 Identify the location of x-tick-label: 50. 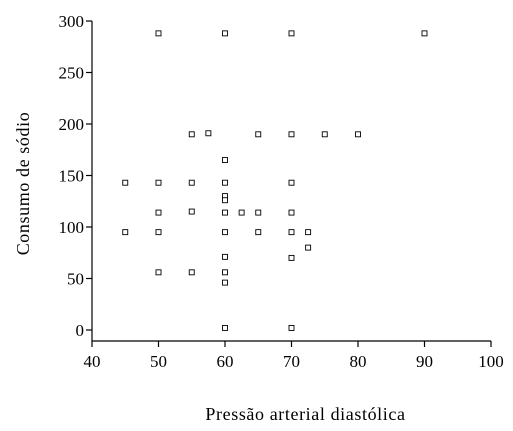
(158, 361).